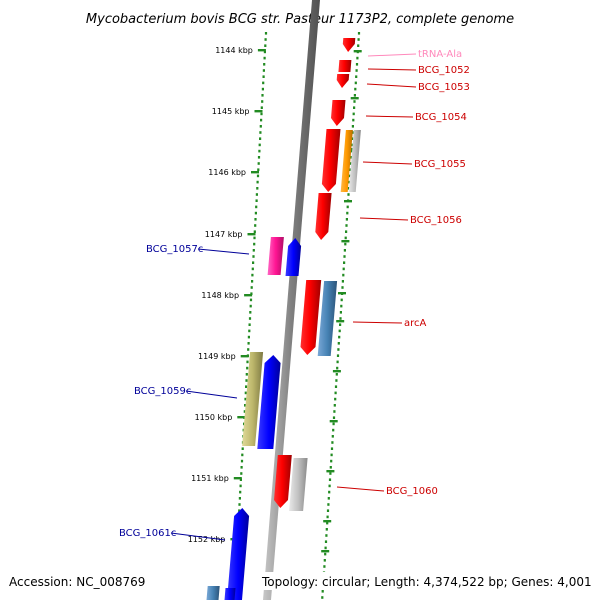 Image resolution: width=600 pixels, height=600 pixels. I want to click on kbp-tick-label: 1145 kbp, so click(231, 111).